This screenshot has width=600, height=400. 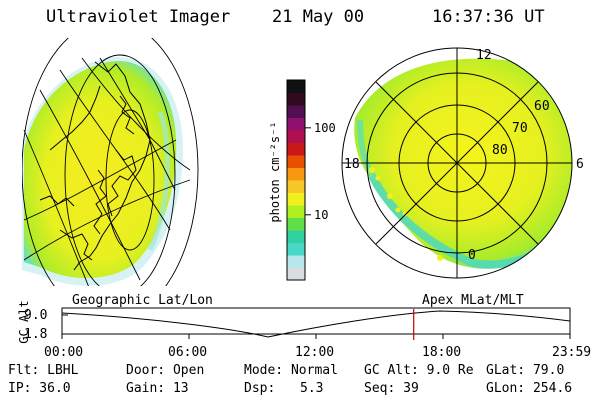 I want to click on info-ip: IP: 36.0, so click(x=39, y=388).